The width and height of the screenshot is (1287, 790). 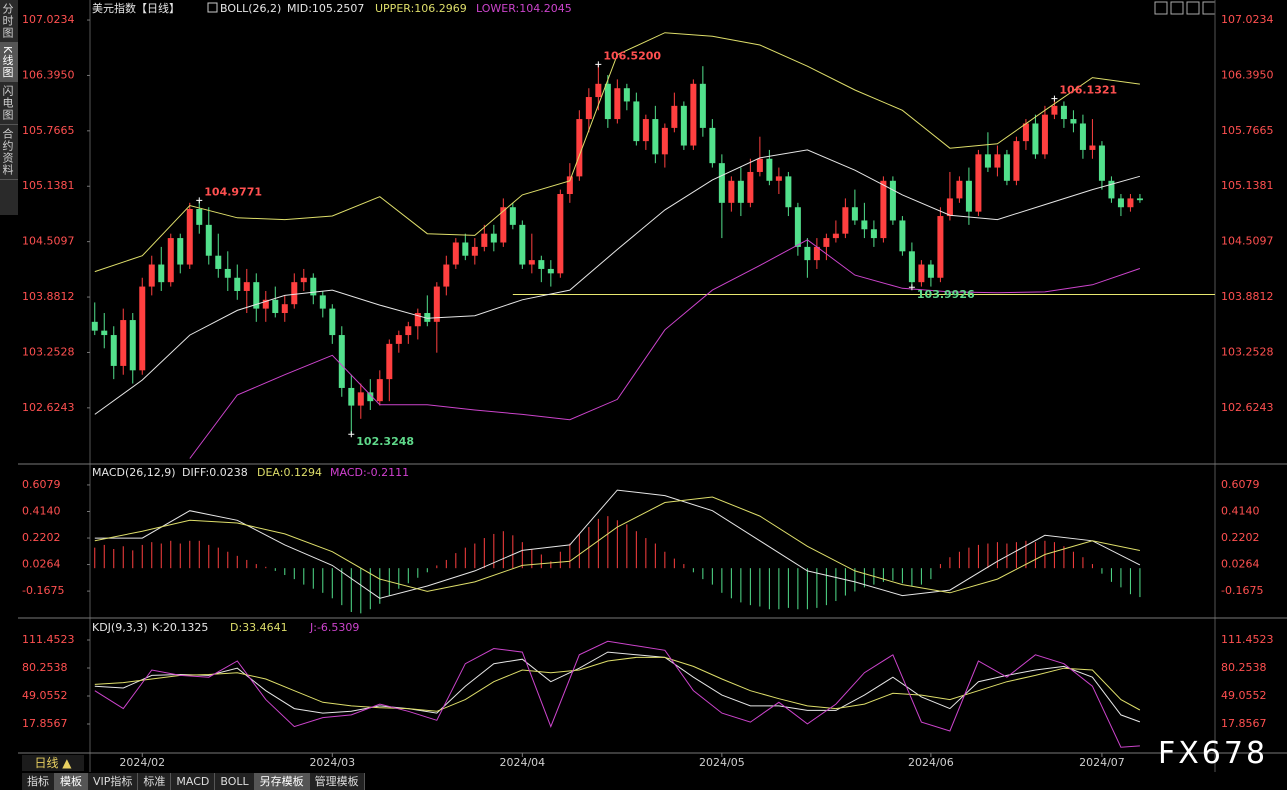 I want to click on y-tick-label: 80.2538, so click(x=45, y=667).